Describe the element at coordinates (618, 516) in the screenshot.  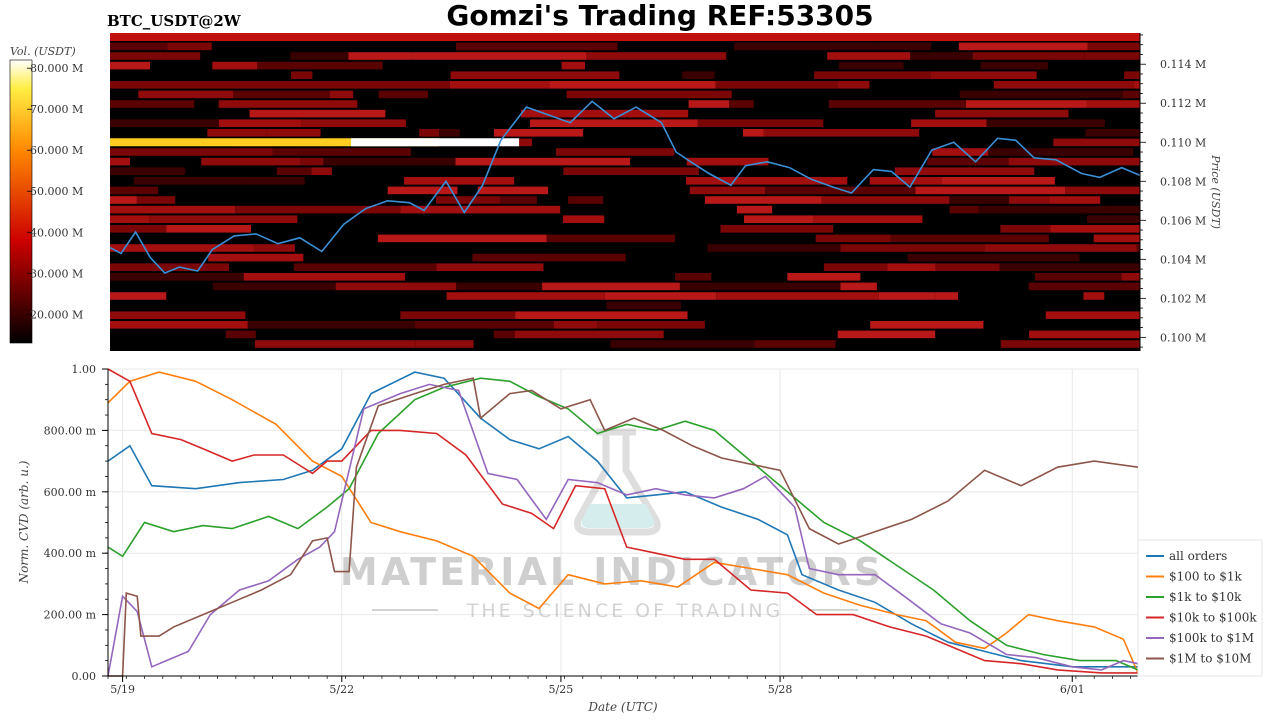
I see `flask-liquid-icon` at that location.